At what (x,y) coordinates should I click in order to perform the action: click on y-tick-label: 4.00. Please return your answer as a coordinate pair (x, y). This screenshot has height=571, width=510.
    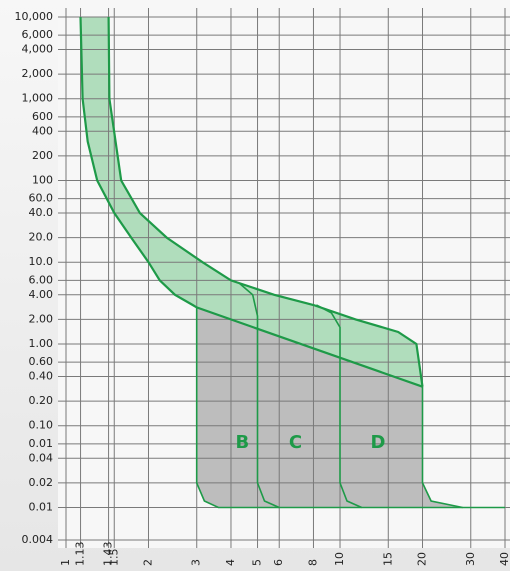
    Looking at the image, I should click on (41, 294).